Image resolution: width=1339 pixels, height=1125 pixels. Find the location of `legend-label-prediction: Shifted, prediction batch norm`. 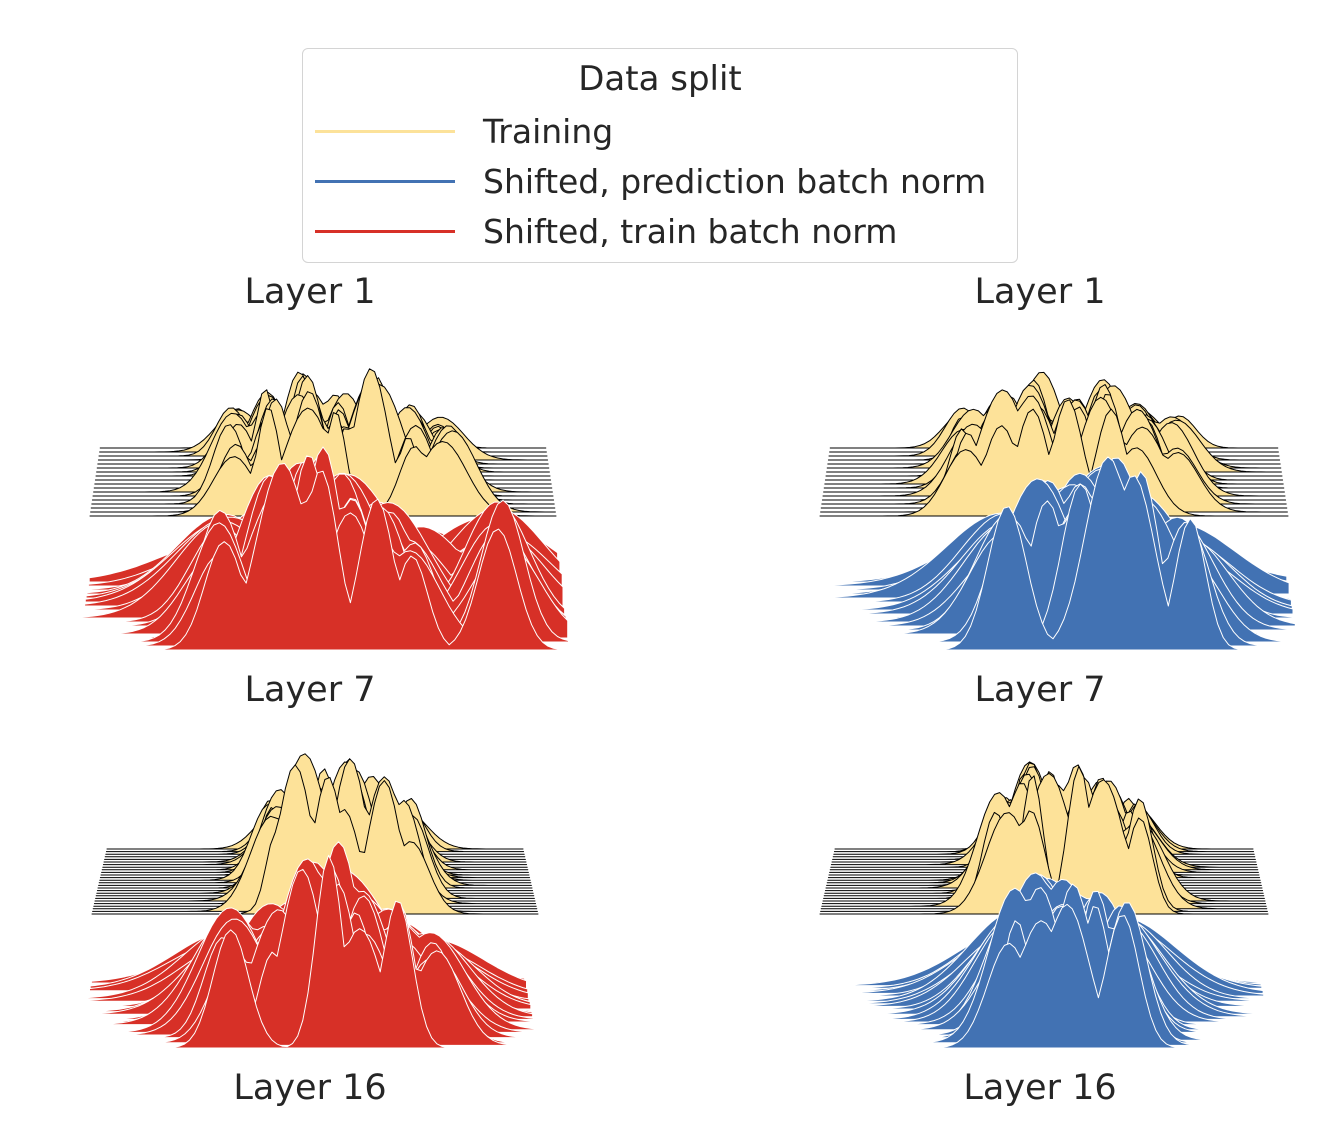

legend-label-prediction: Shifted, prediction batch norm is located at coordinates (735, 181).